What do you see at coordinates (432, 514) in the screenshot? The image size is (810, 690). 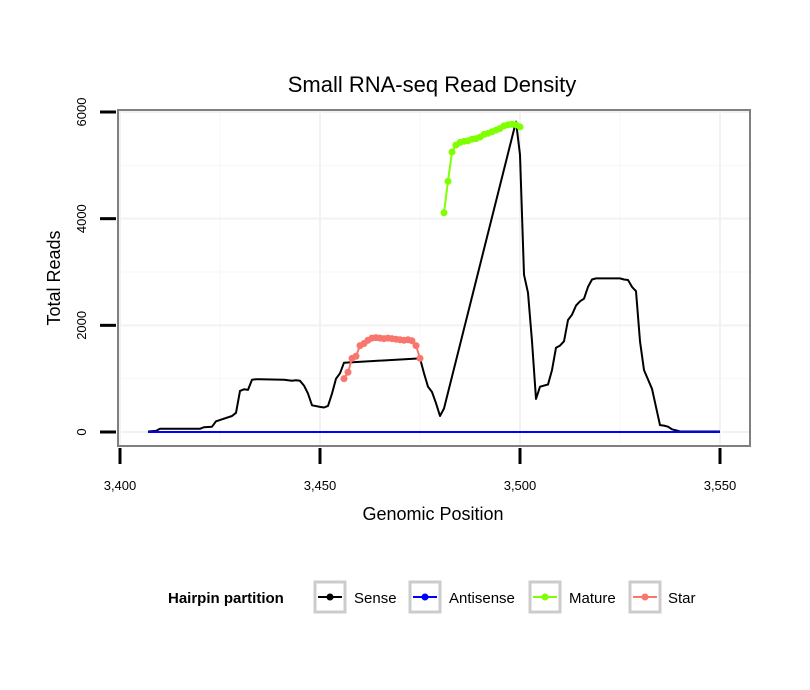 I see `x-axis-title: Genomic Position` at bounding box center [432, 514].